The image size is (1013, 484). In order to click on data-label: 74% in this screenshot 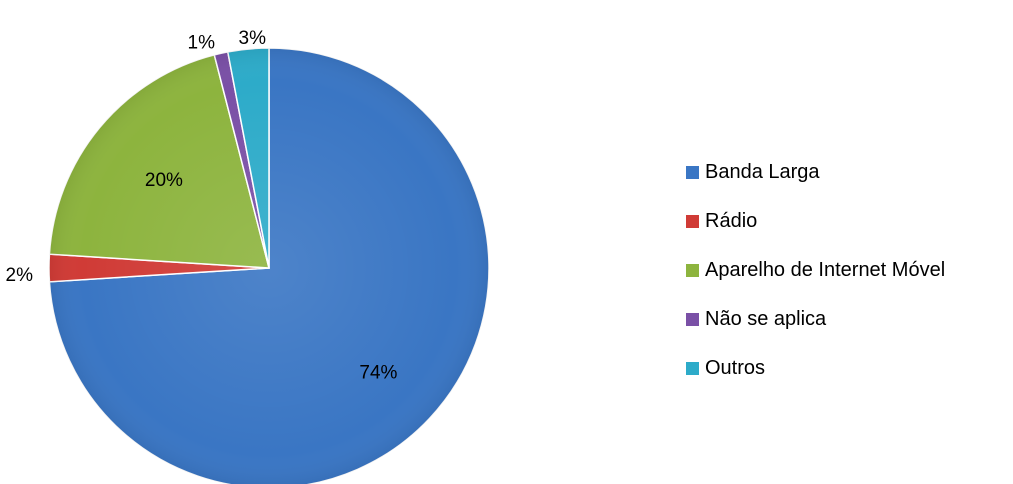, I will do `click(378, 372)`.